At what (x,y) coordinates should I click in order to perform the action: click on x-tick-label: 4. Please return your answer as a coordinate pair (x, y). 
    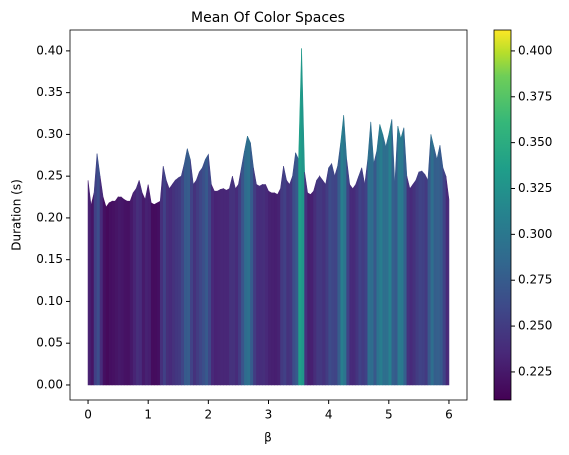
    Looking at the image, I should click on (329, 415).